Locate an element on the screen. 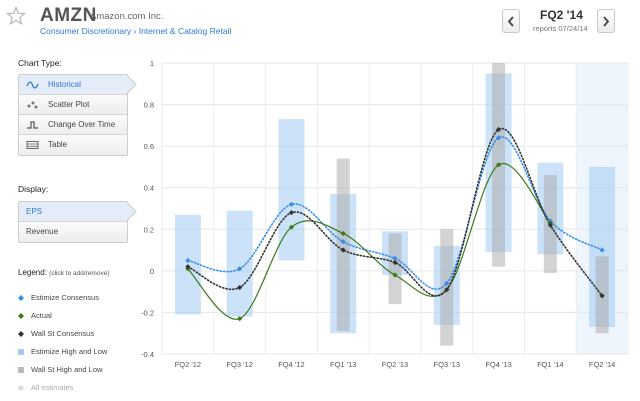 The width and height of the screenshot is (640, 401). x-tick-label: FQ4 '13 is located at coordinates (498, 364).